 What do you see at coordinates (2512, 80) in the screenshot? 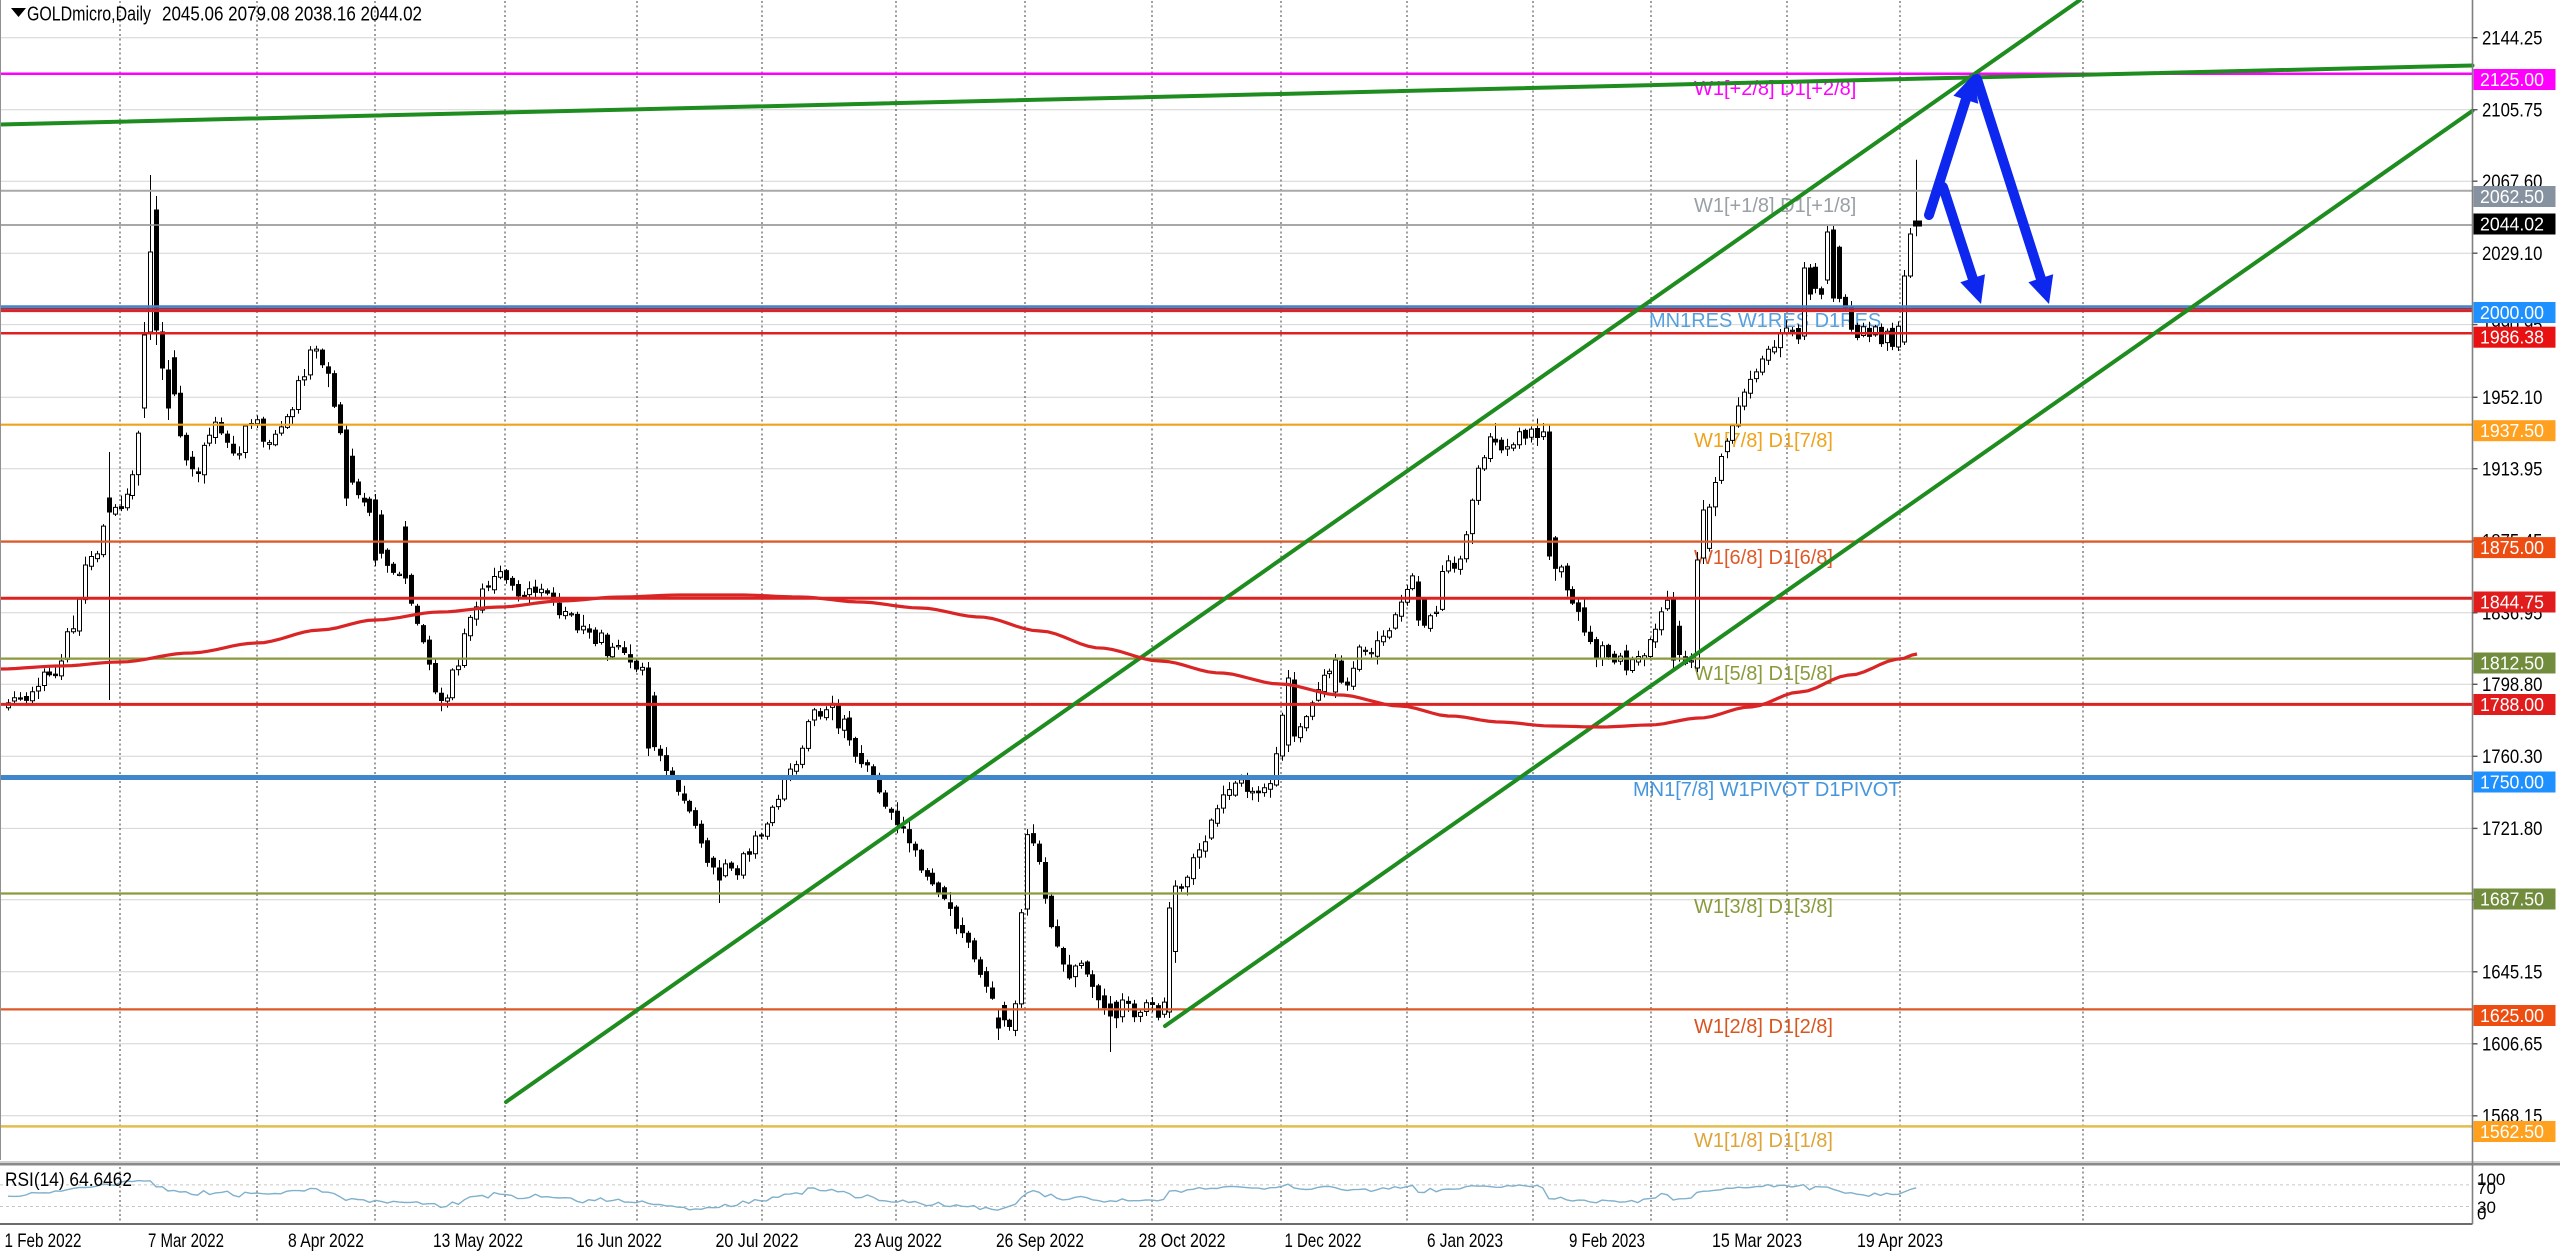
I see `svg-text: 2125.00` at bounding box center [2512, 80].